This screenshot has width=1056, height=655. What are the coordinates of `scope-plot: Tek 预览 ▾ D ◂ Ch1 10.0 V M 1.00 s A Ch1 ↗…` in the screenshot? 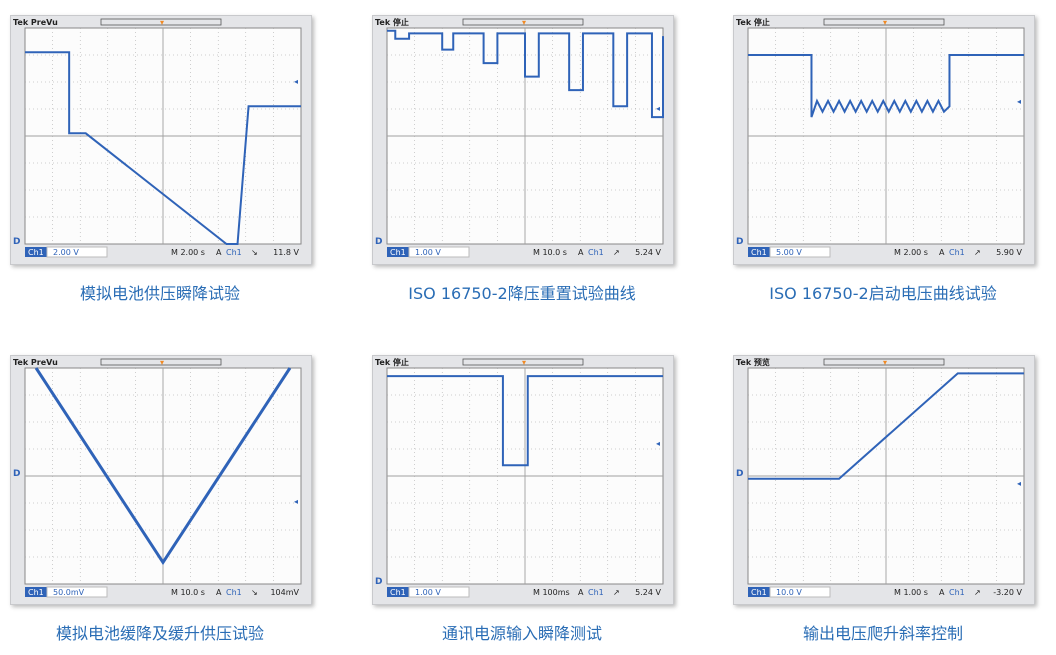 It's located at (884, 480).